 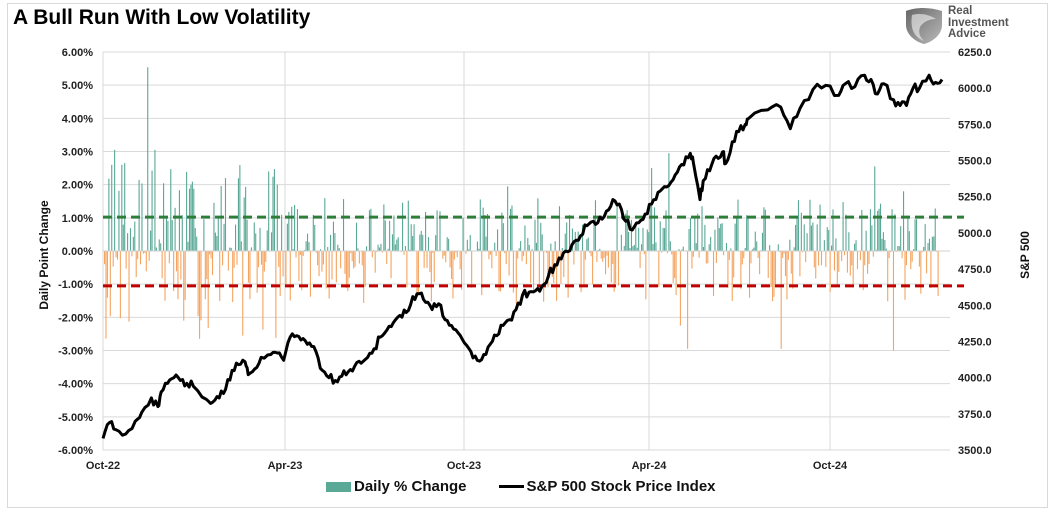 I want to click on y-left-tick-label: 0.00%, so click(x=77, y=252).